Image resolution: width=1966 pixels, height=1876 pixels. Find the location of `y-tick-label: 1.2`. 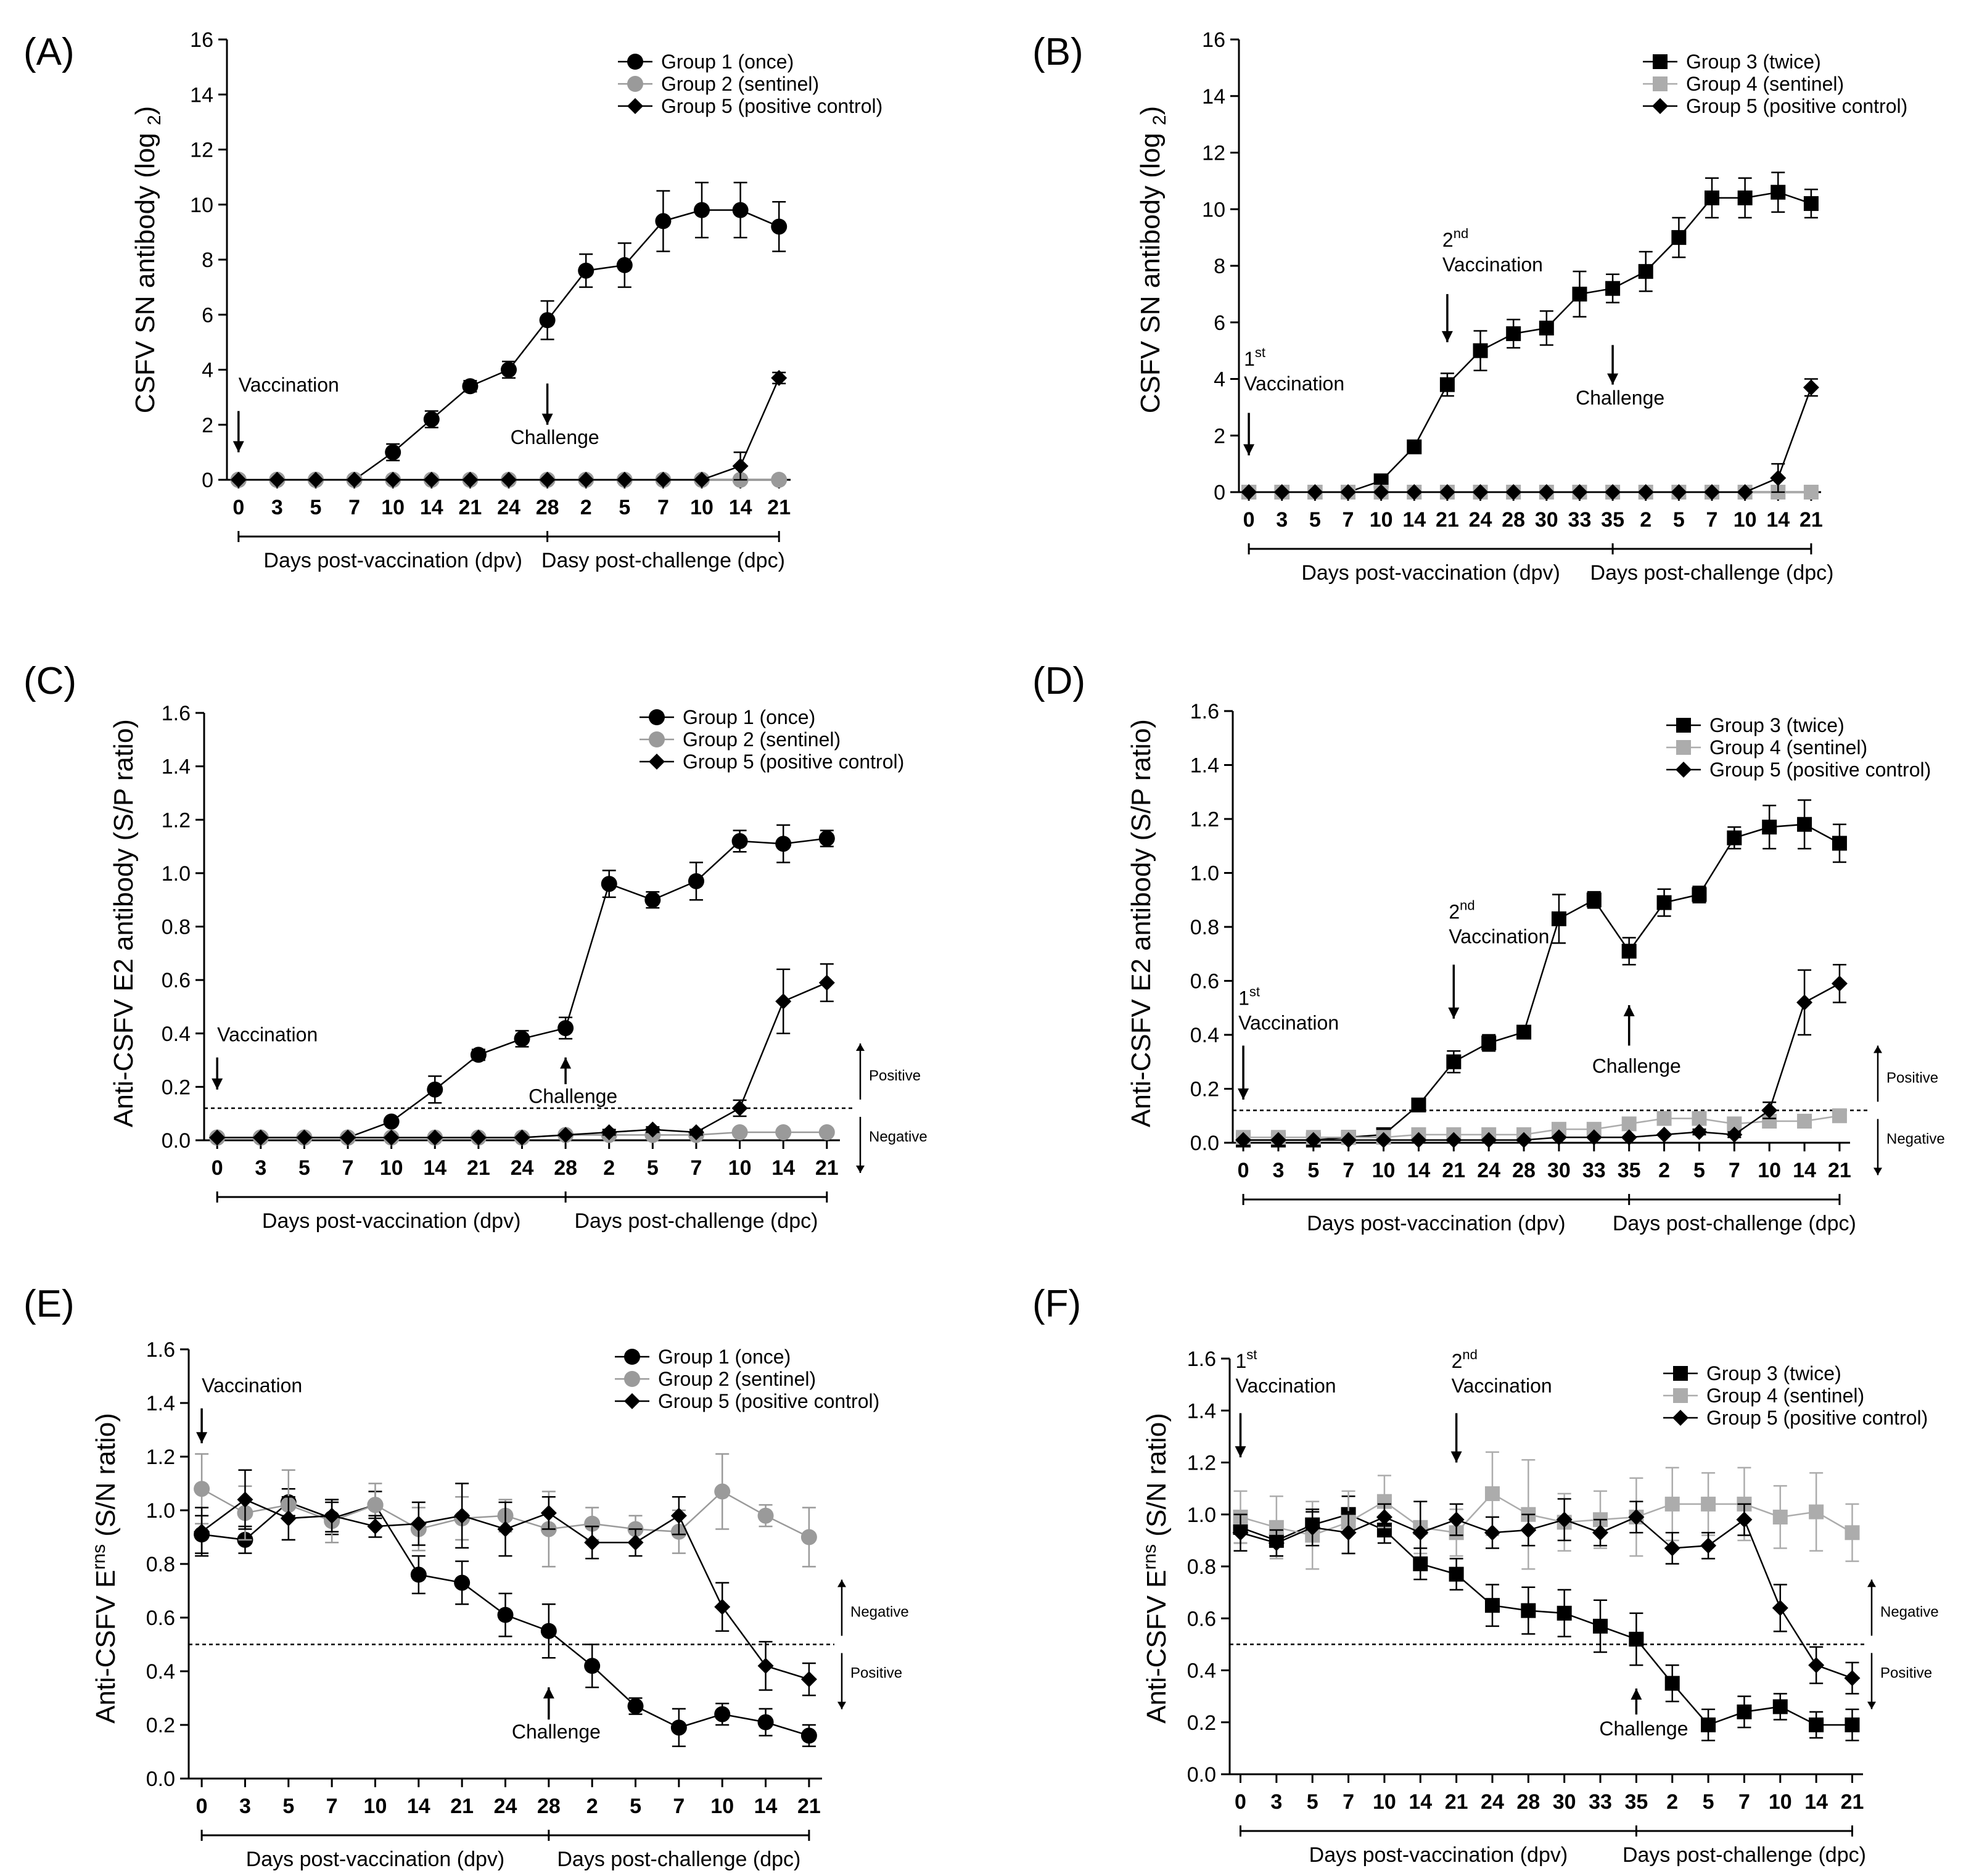

y-tick-label: 1.2 is located at coordinates (1204, 819).